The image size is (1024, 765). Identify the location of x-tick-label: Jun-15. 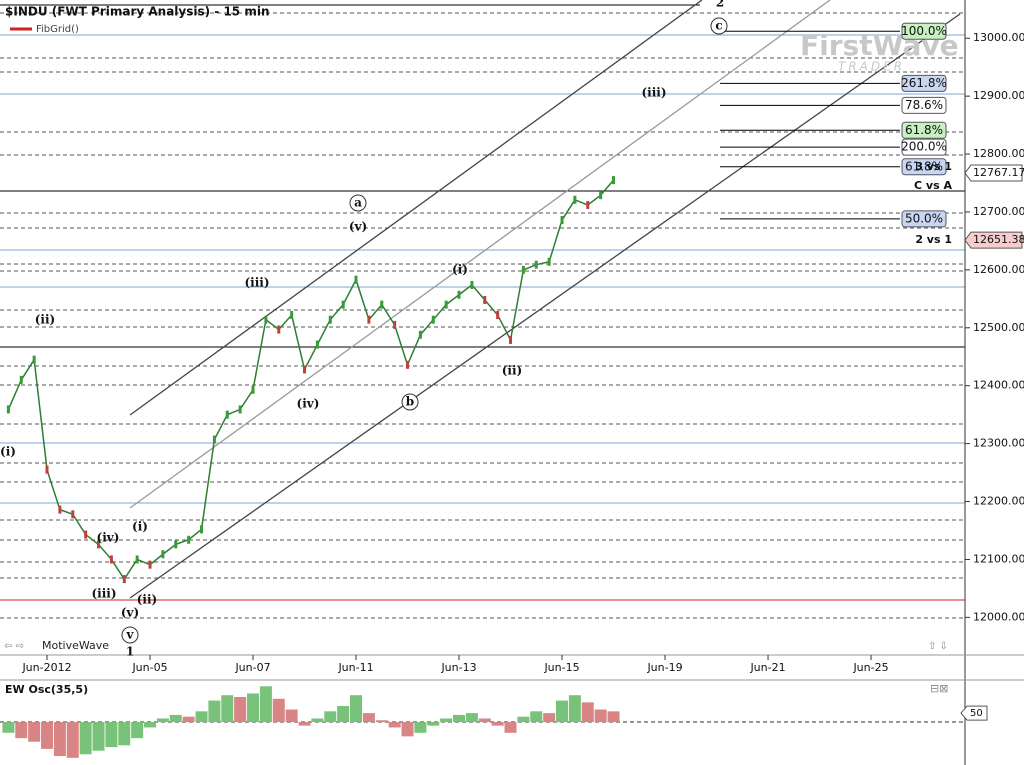
(561, 667).